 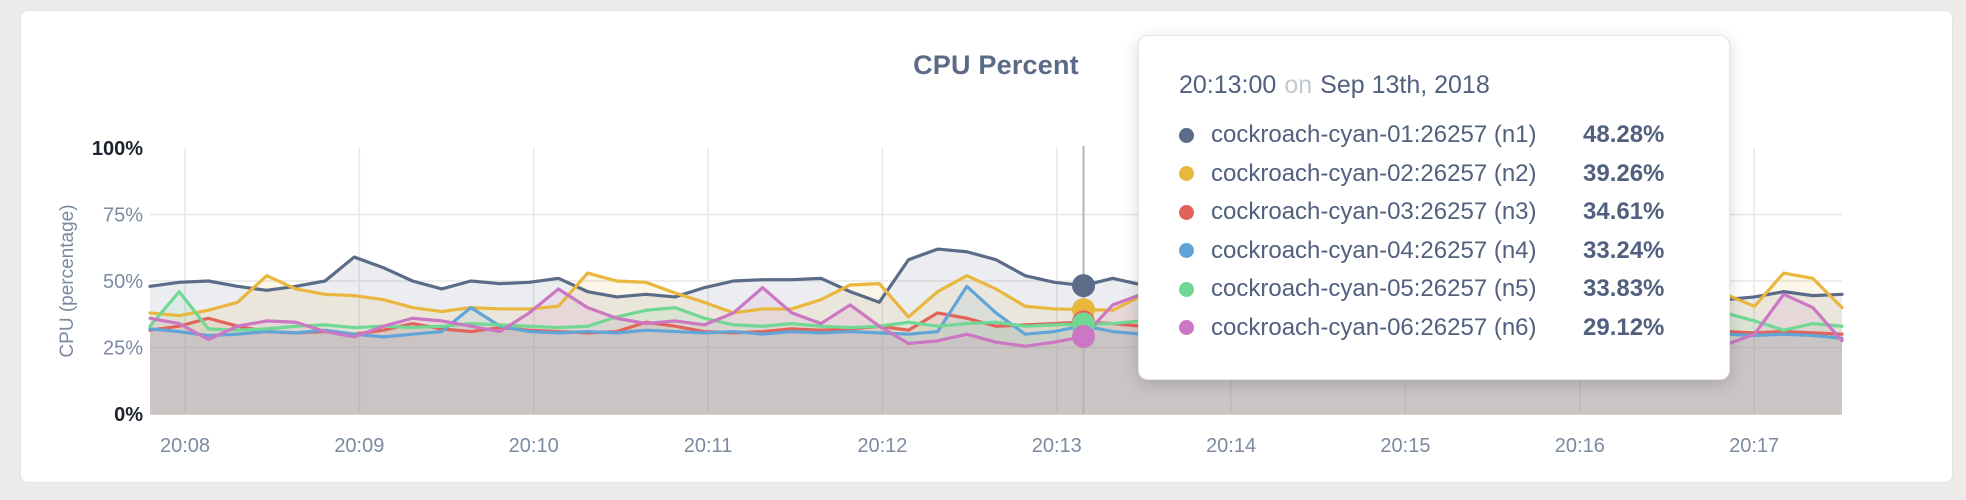 I want to click on x-axis-tick-label: 20:11, so click(x=708, y=446).